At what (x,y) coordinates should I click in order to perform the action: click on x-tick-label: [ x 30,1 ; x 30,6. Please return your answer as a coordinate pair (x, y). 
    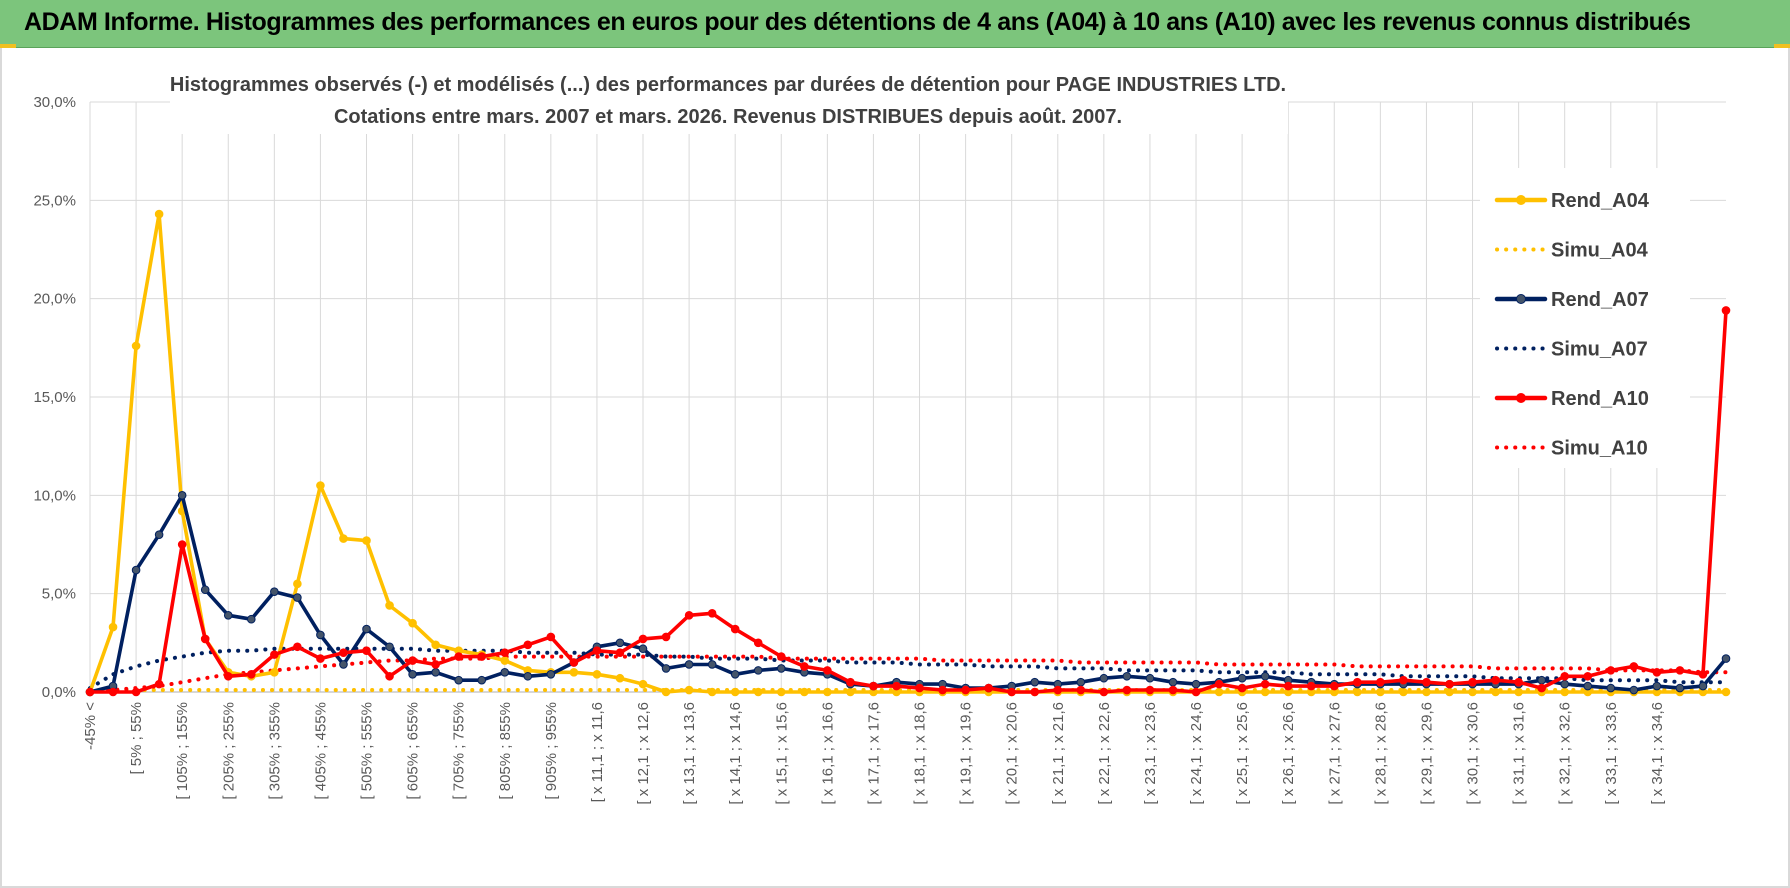
    Looking at the image, I should click on (1473, 753).